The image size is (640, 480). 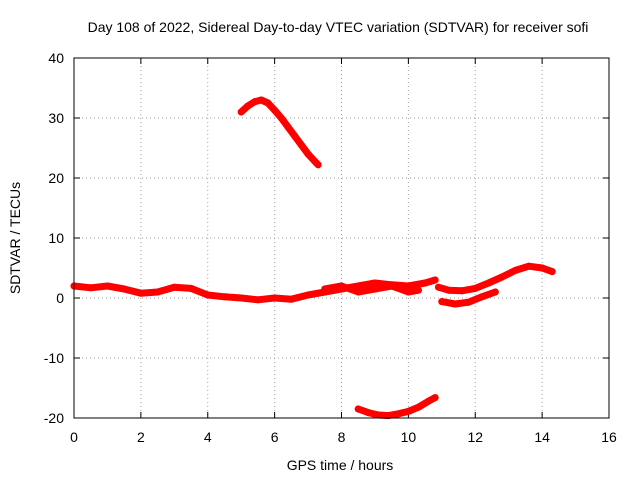 I want to click on y-tick-label: 20, so click(x=56, y=178).